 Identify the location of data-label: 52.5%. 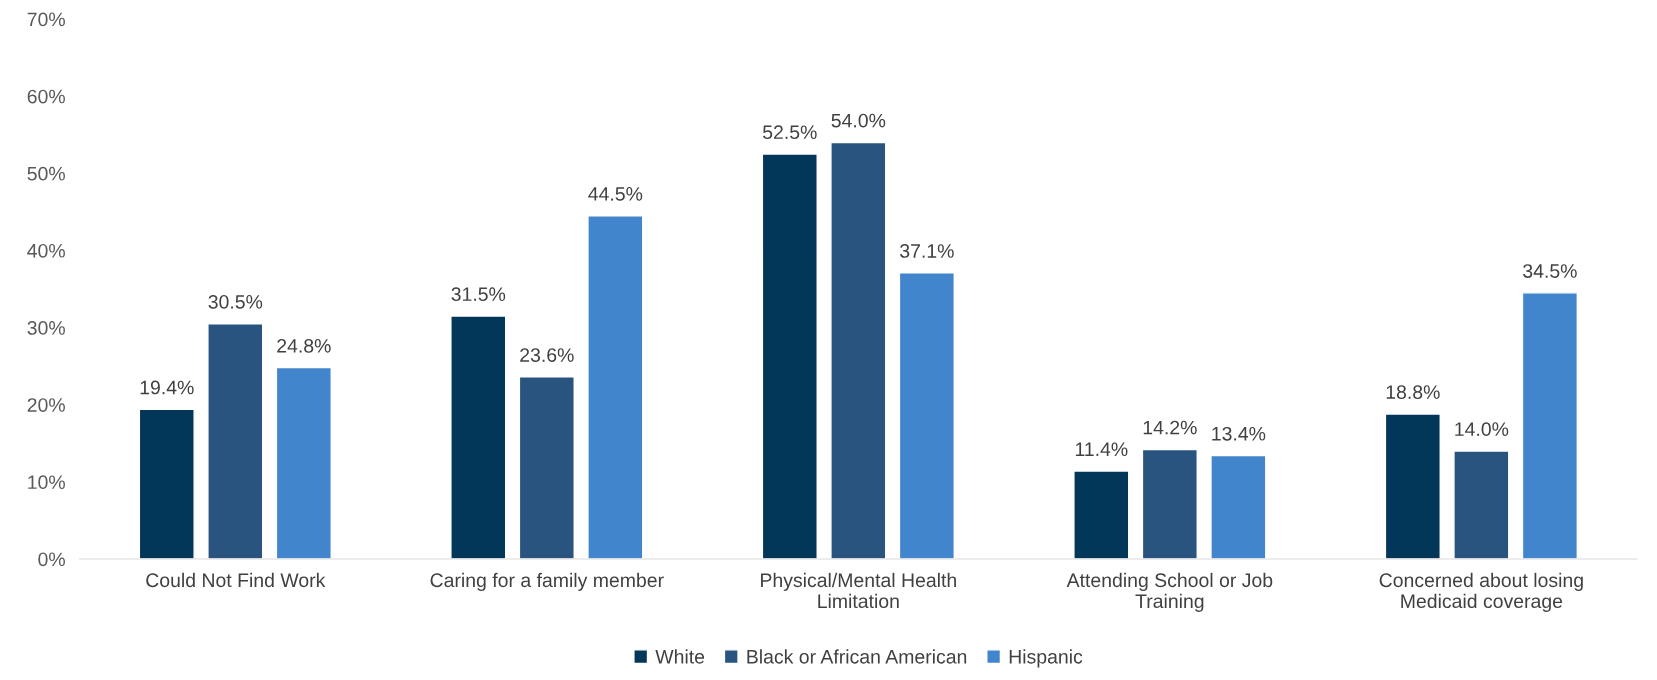
(790, 132).